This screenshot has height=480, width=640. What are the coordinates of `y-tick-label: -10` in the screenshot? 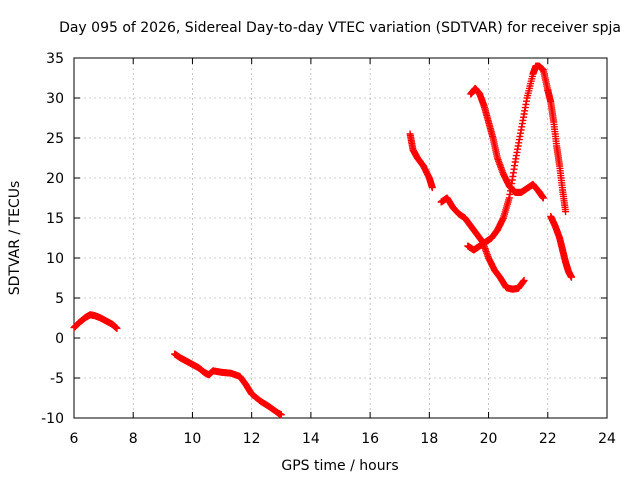 It's located at (52, 419).